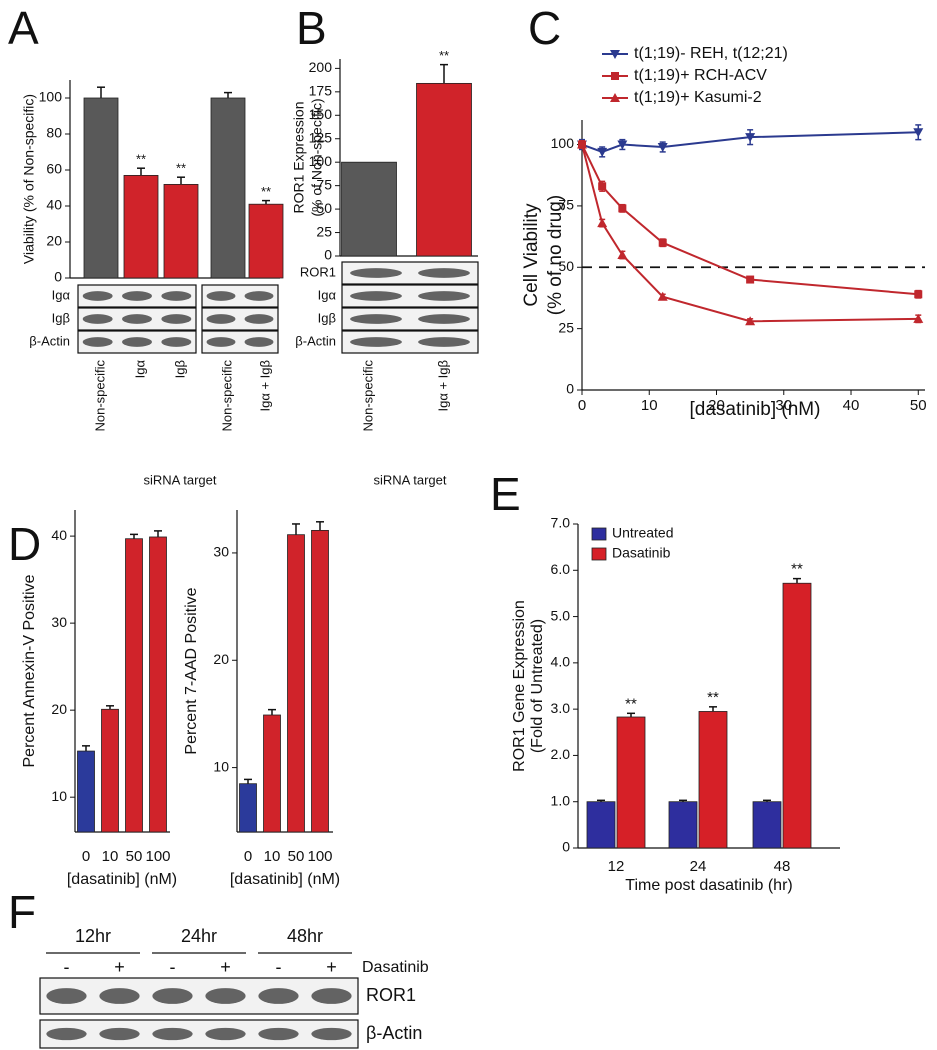  What do you see at coordinates (317, 157) in the screenshot?
I see `y-axis-title: (% of Non-specific)` at bounding box center [317, 157].